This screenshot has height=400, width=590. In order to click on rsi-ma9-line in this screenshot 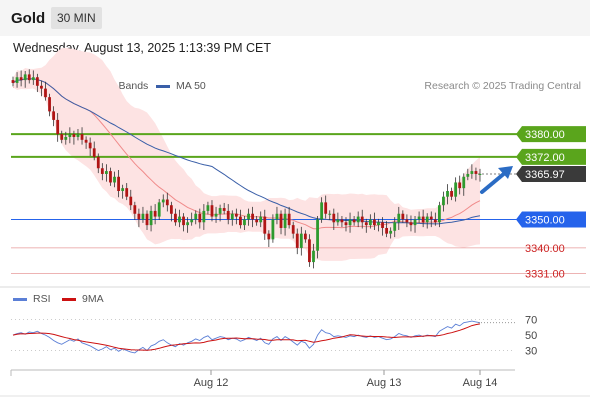, I will do `click(246, 337)`.